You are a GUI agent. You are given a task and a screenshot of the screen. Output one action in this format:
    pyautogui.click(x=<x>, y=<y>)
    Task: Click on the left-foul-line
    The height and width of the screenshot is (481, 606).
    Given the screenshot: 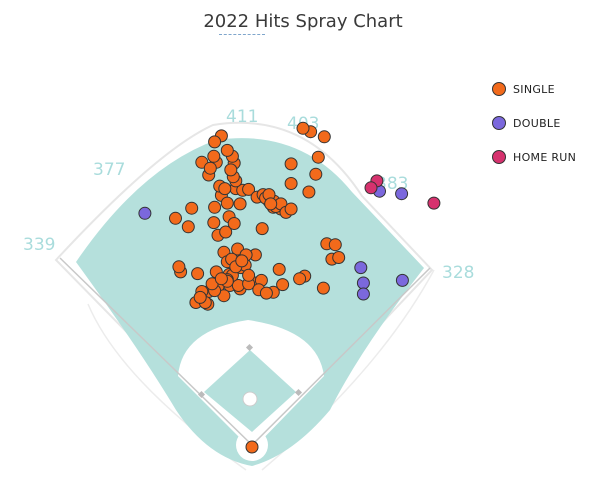 What is the action you would take?
    pyautogui.click(x=156, y=351)
    